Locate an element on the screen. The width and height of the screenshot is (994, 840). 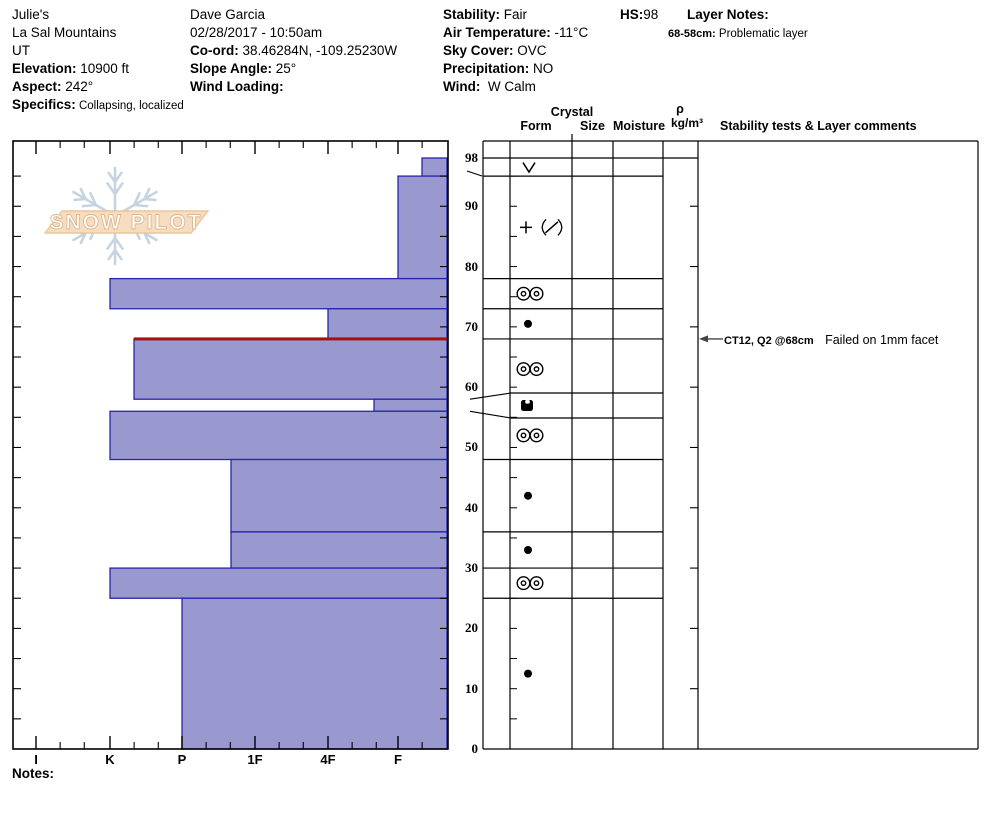
stability-test-annotation: CT12, Q2 @68cm Failed on 1mm facet is located at coordinates (831, 340).